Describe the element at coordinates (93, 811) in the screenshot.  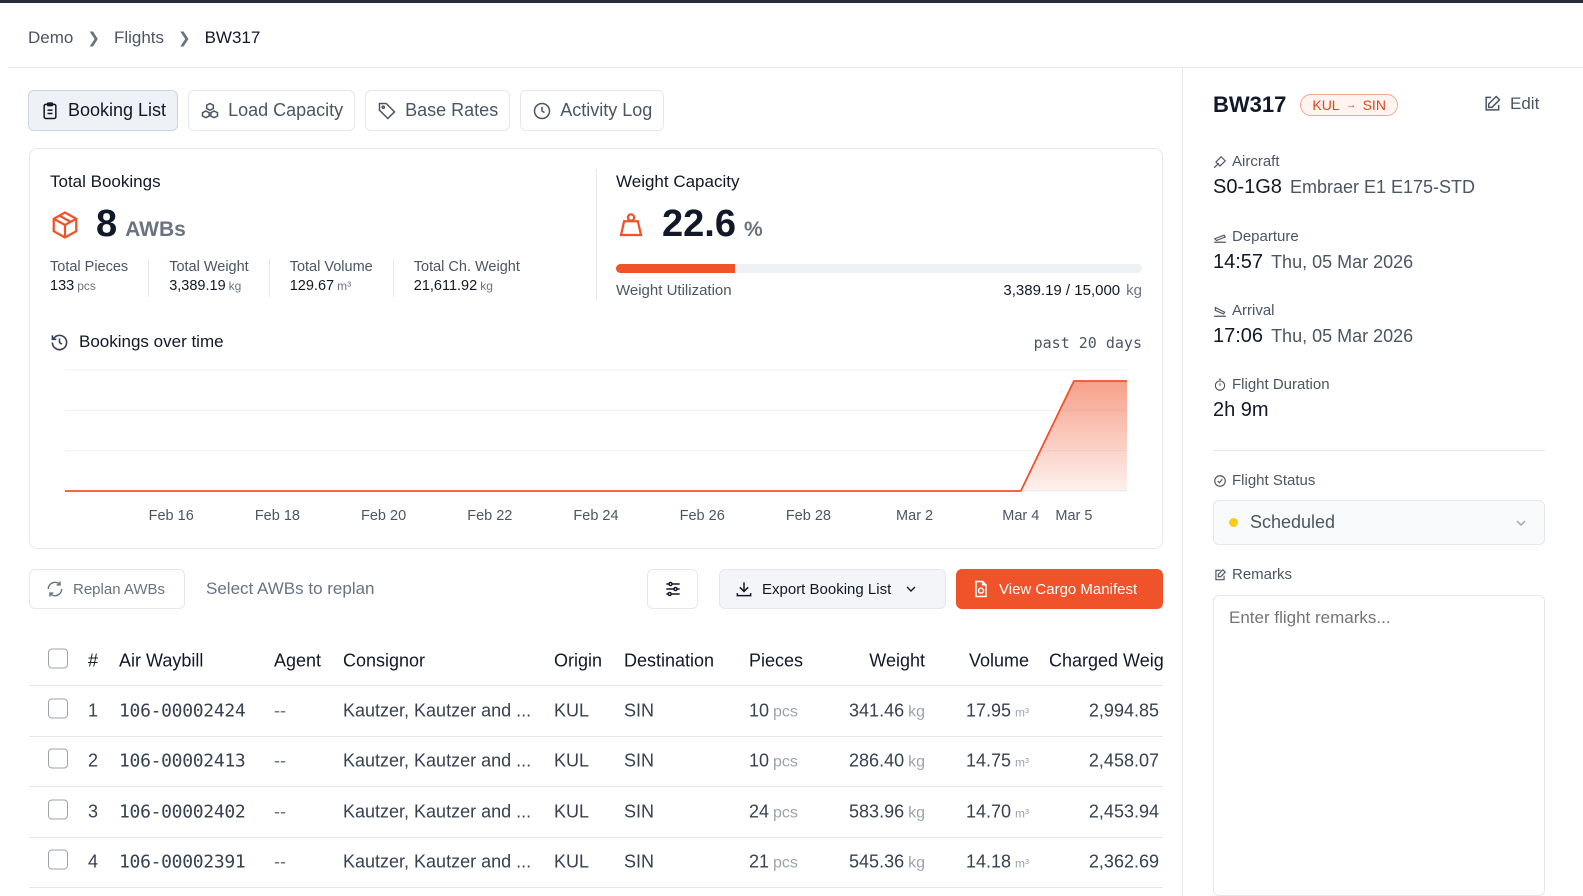
I see `row-index: 3` at that location.